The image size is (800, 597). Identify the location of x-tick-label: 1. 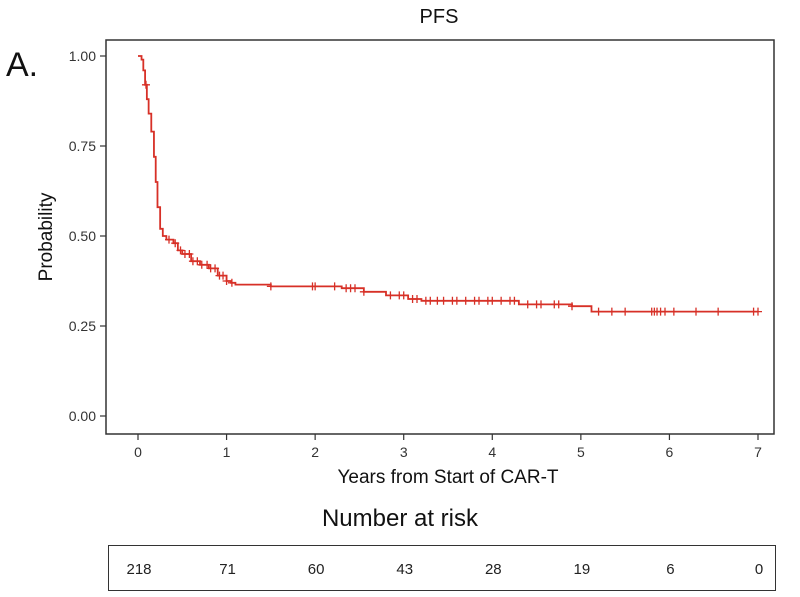
(227, 452).